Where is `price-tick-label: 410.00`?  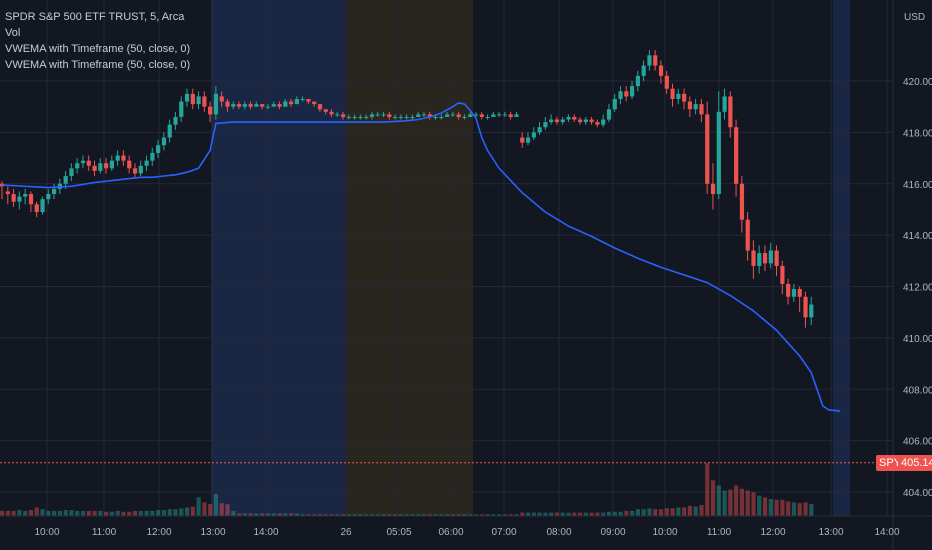 price-tick-label: 410.00 is located at coordinates (917, 339).